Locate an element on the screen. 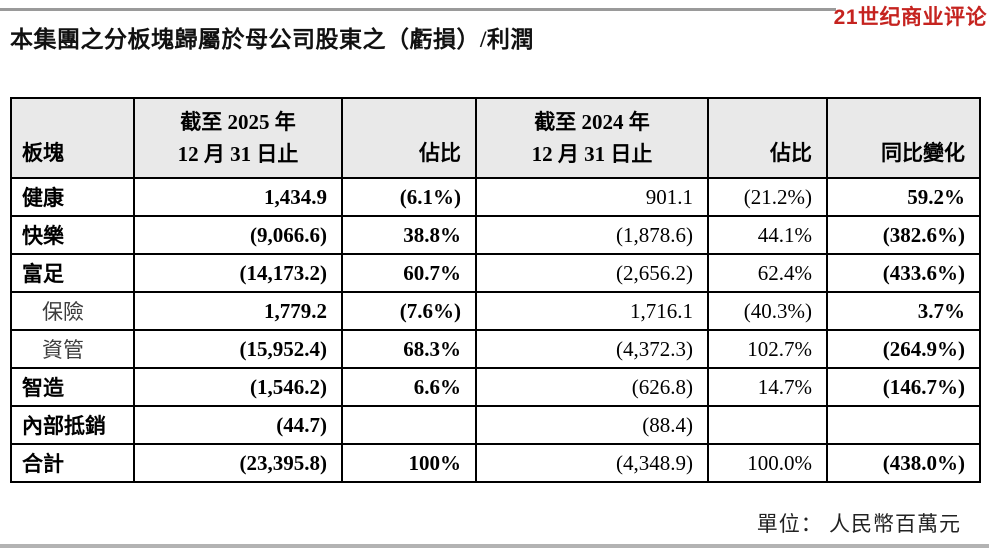  cell-yoy-change: (146.7%) is located at coordinates (903, 387).